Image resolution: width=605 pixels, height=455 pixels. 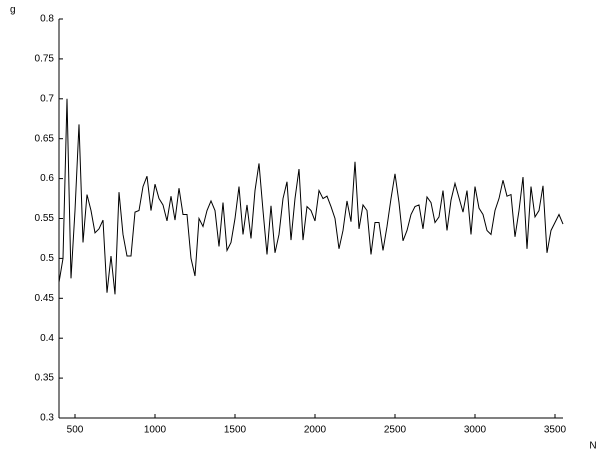 What do you see at coordinates (45, 59) in the screenshot?
I see `y-tick-label: 0.75` at bounding box center [45, 59].